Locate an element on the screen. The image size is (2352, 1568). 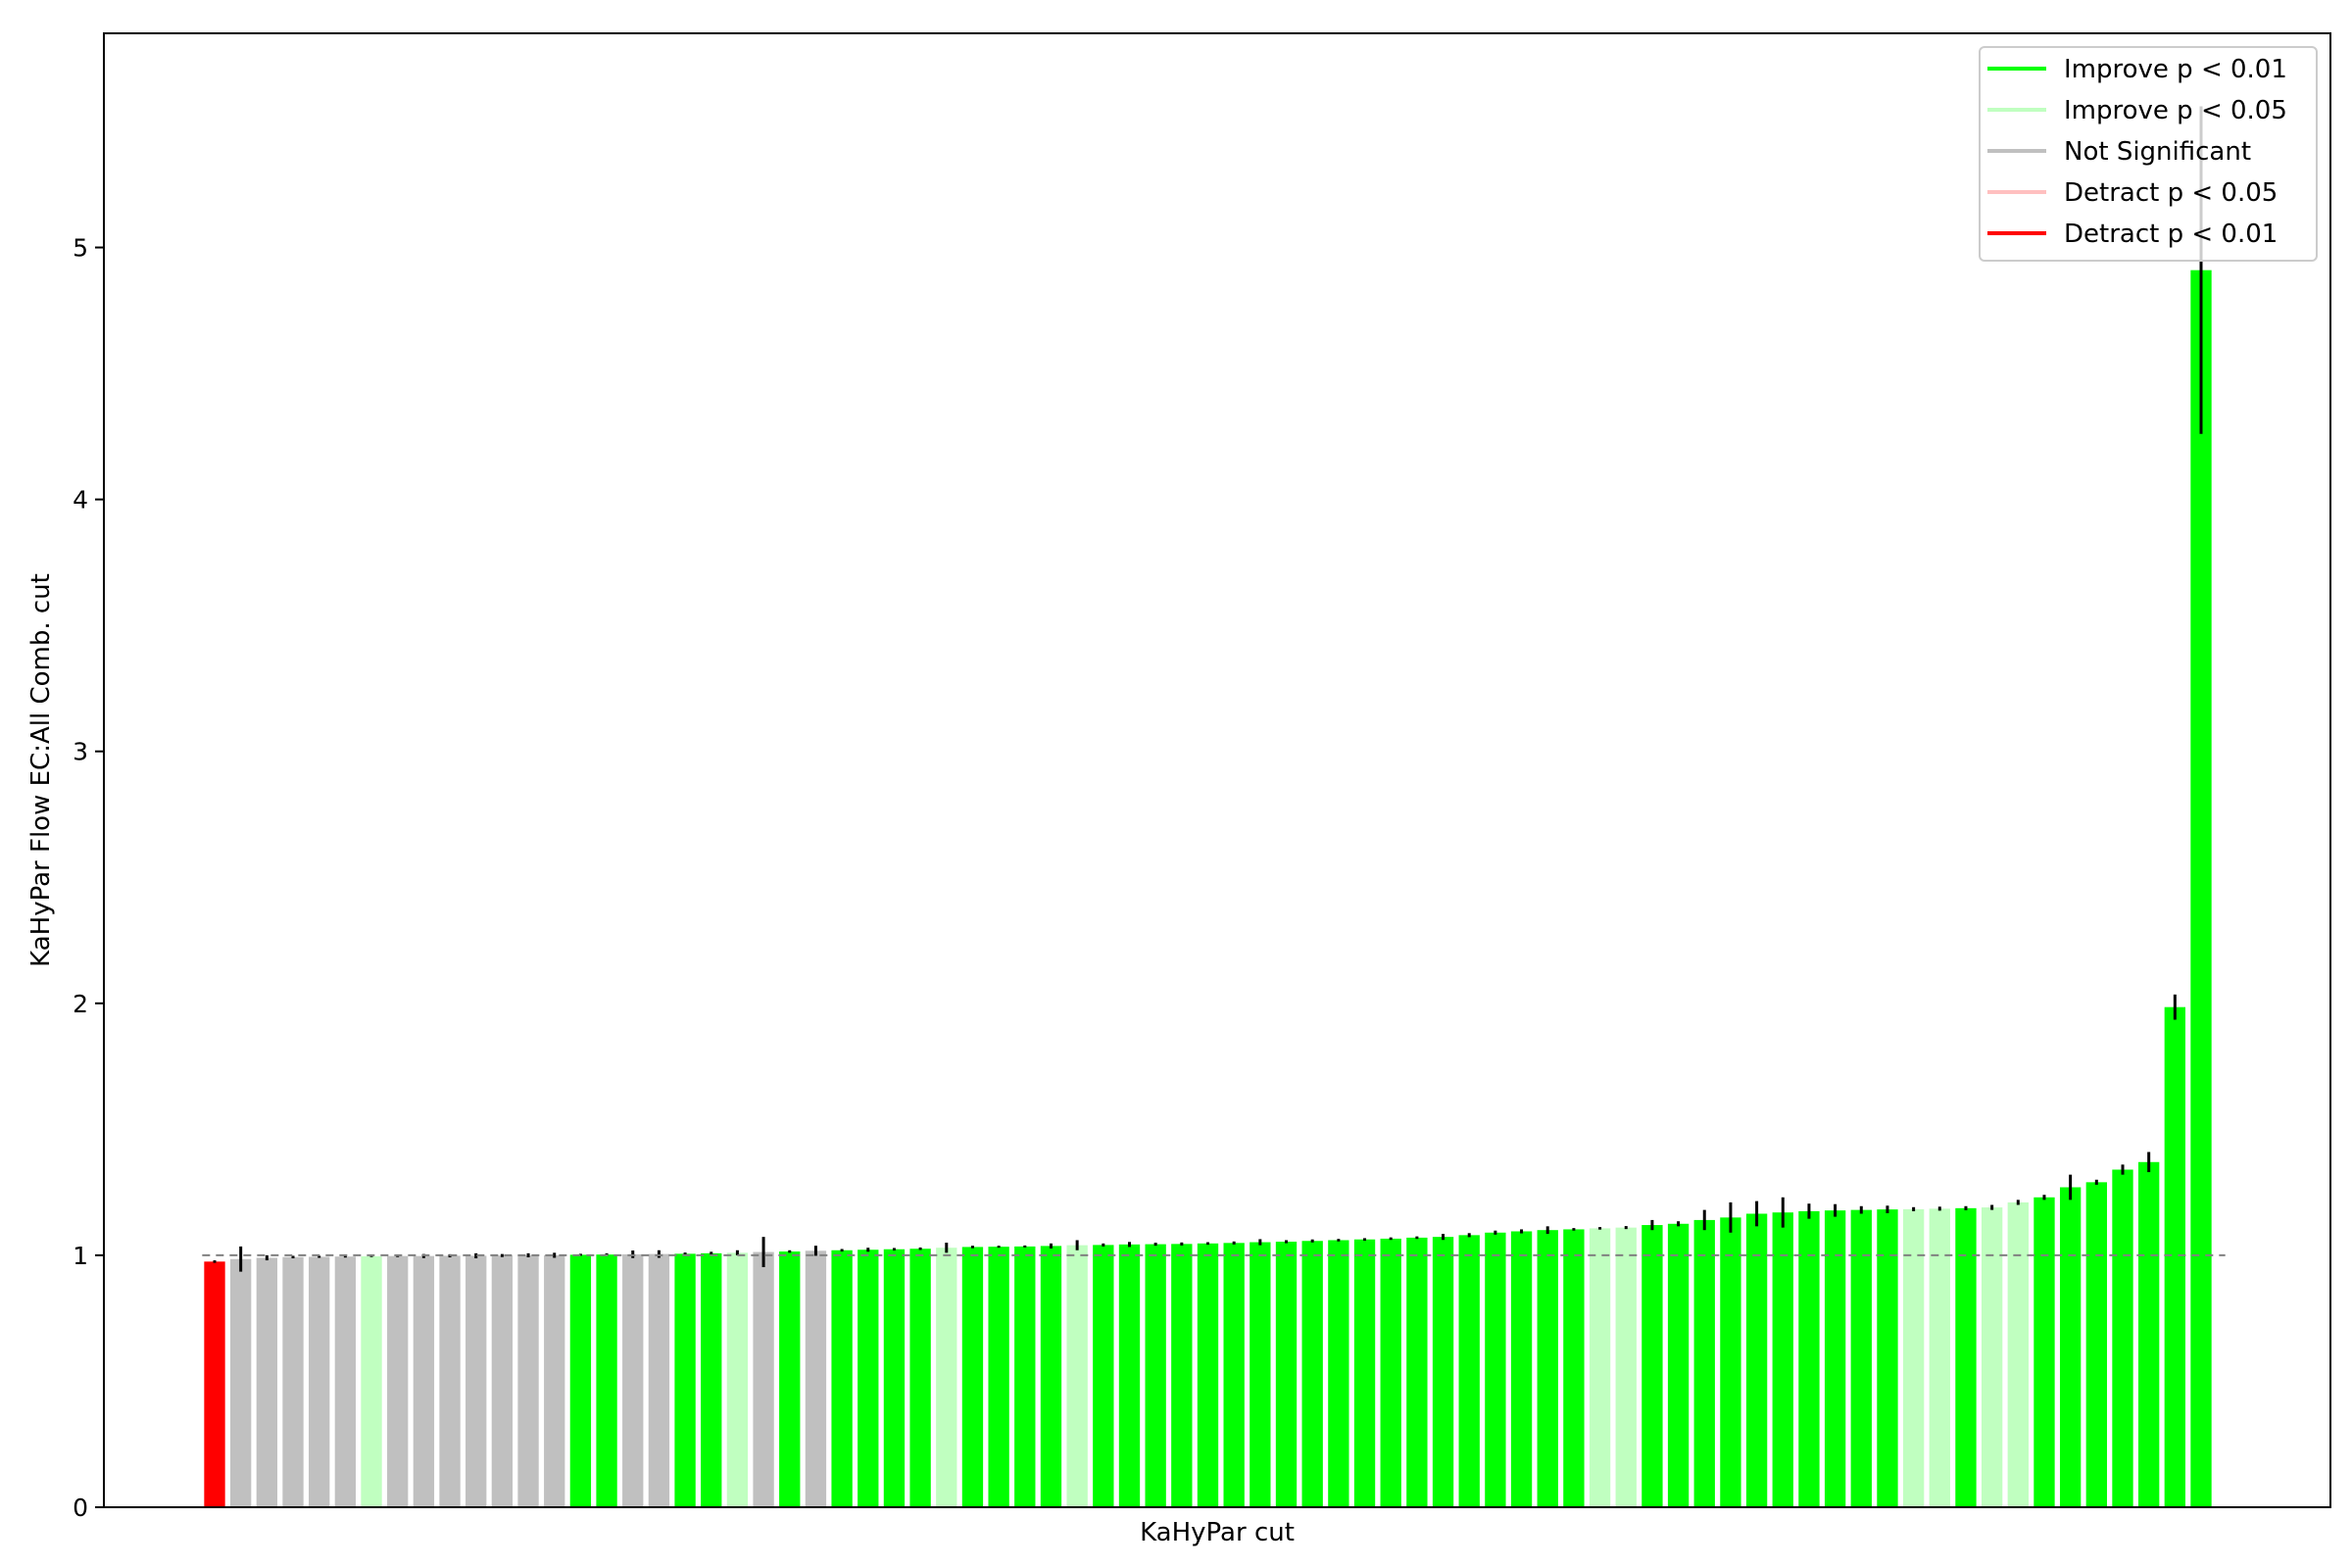
x-axis-label: KaHyPar cut is located at coordinates (1217, 1532).